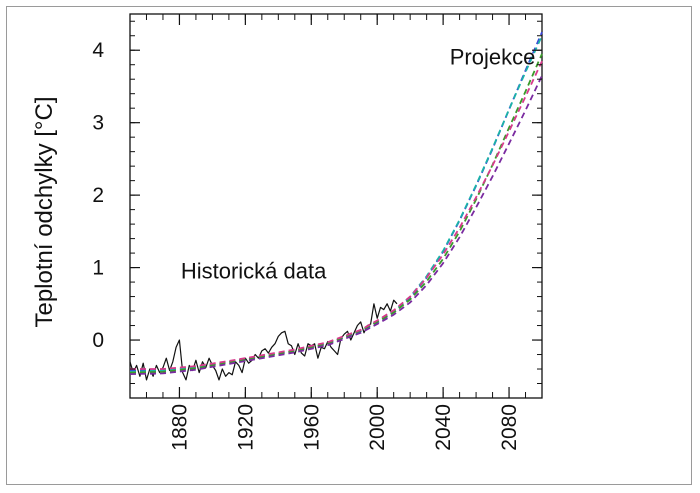 This screenshot has width=700, height=493. Describe the element at coordinates (98, 195) in the screenshot. I see `y-tick-label: 2` at that location.